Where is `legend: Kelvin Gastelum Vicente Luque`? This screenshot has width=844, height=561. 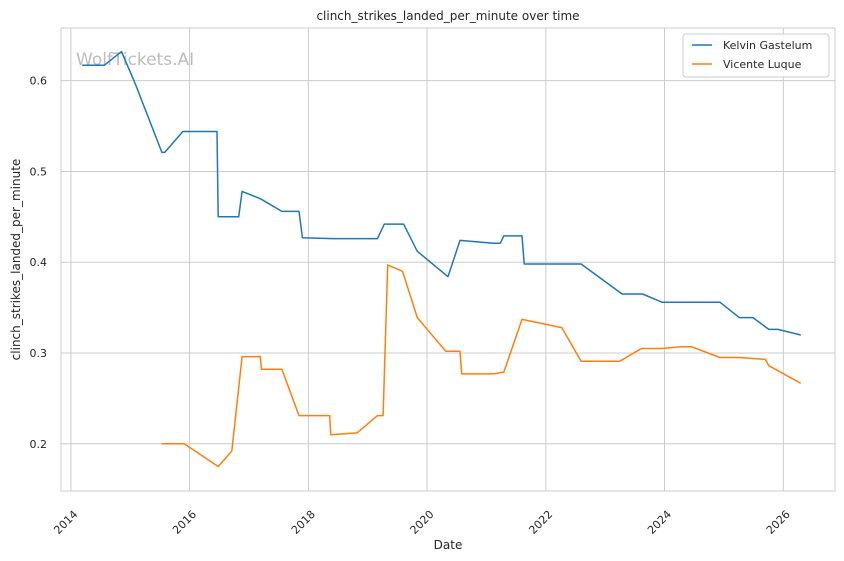 legend: Kelvin Gastelum Vicente Luque is located at coordinates (756, 55).